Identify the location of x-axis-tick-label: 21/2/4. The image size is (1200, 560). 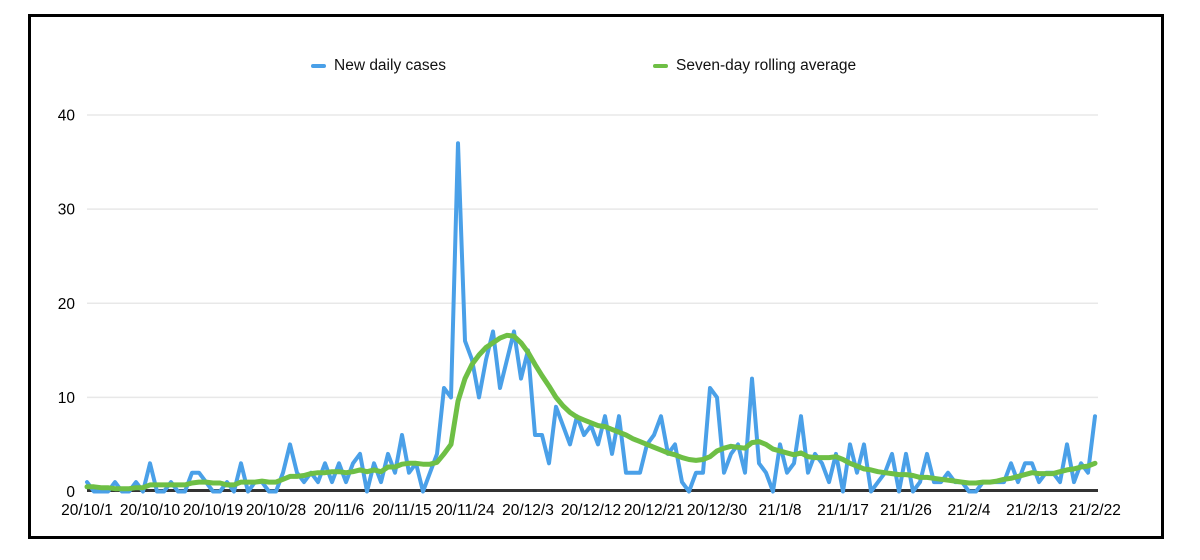
(968, 510).